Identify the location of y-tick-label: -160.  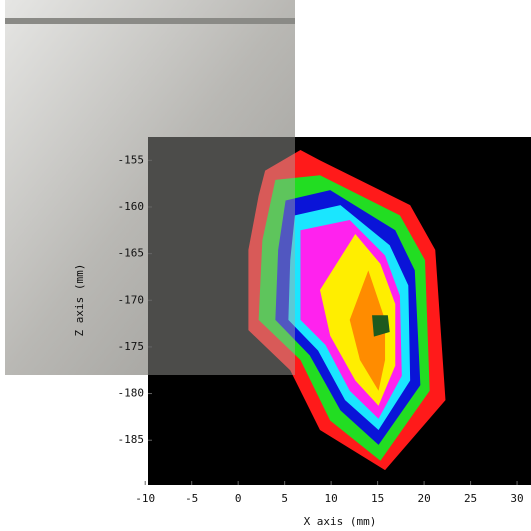
(131, 206).